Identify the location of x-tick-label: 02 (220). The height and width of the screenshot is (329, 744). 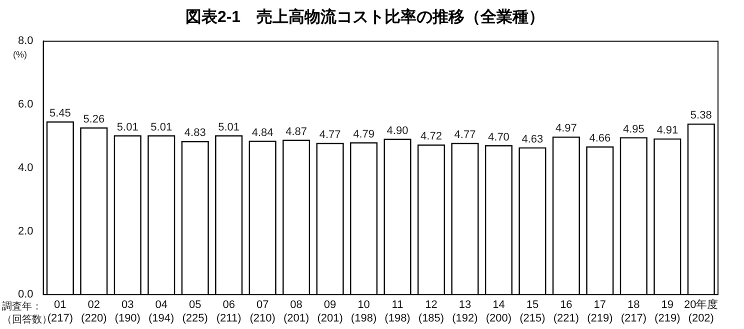
(94, 311).